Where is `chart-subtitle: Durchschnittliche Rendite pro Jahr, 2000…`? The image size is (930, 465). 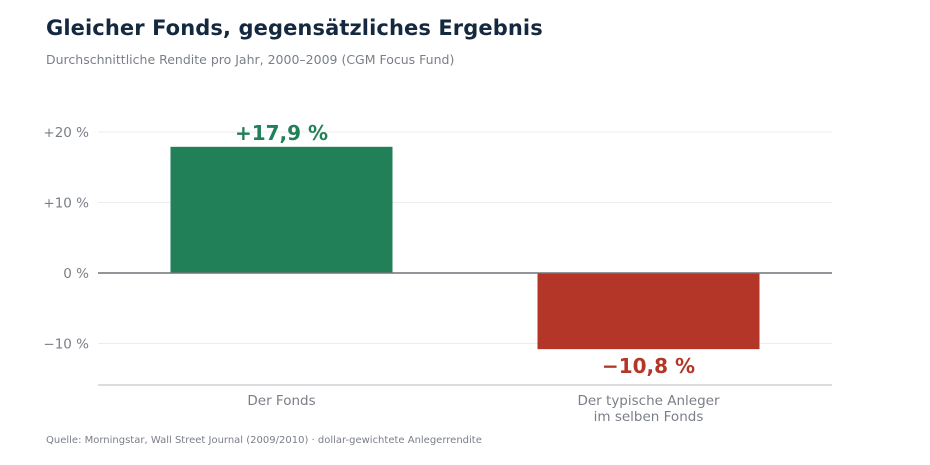 chart-subtitle: Durchschnittliche Rendite pro Jahr, 2000… is located at coordinates (250, 59).